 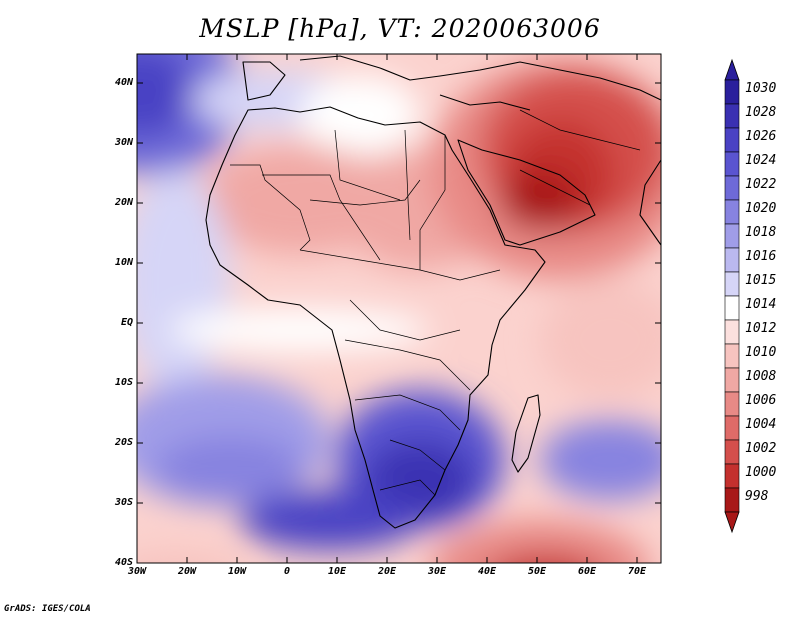 I want to click on colorbar-label: 1024, so click(x=761, y=160).